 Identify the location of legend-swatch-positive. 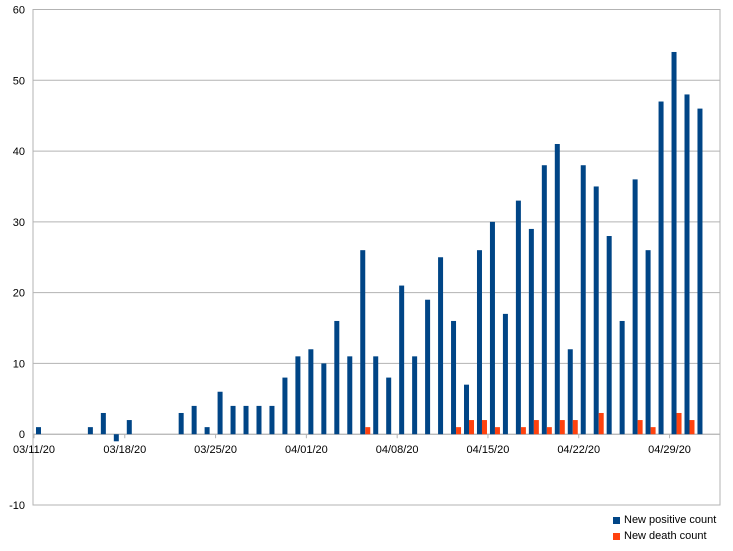
(616, 520).